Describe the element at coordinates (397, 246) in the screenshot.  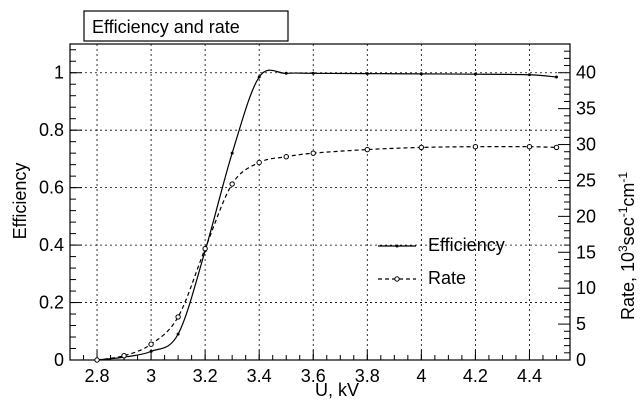
I see `legend-efficiency-marker` at that location.